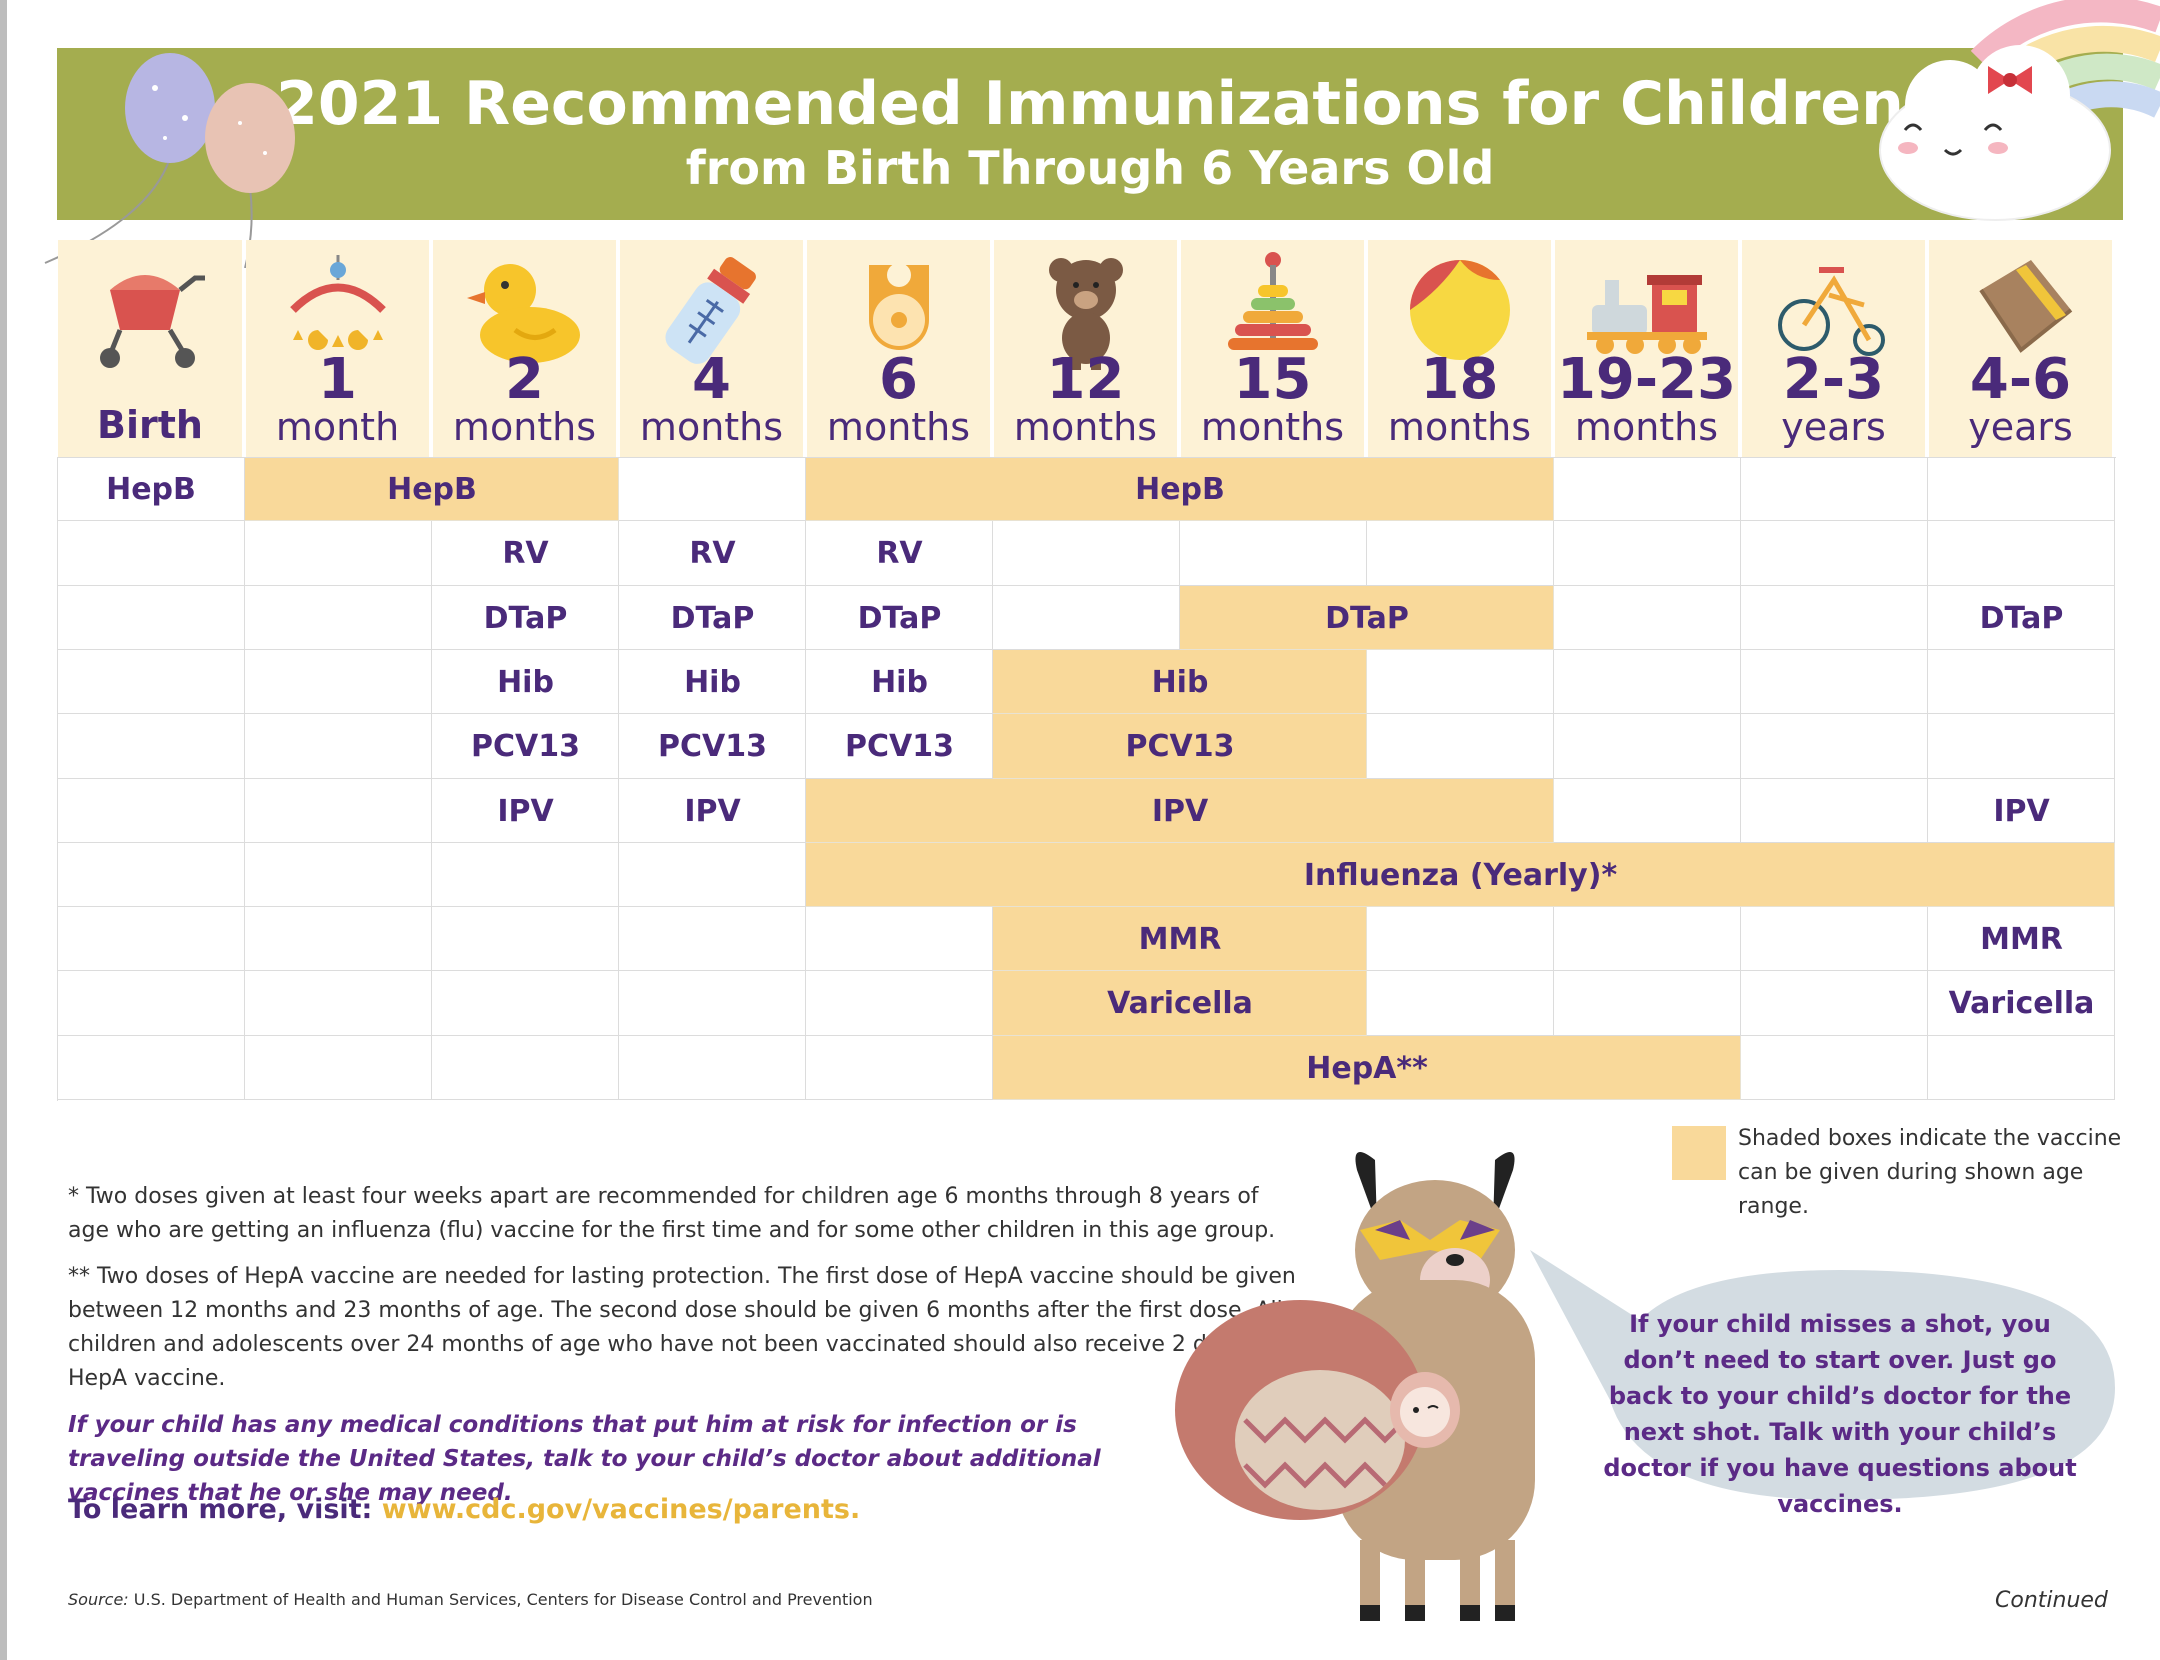 The width and height of the screenshot is (2160, 1660). I want to click on age-column-9: 2-3 years, so click(1833, 348).